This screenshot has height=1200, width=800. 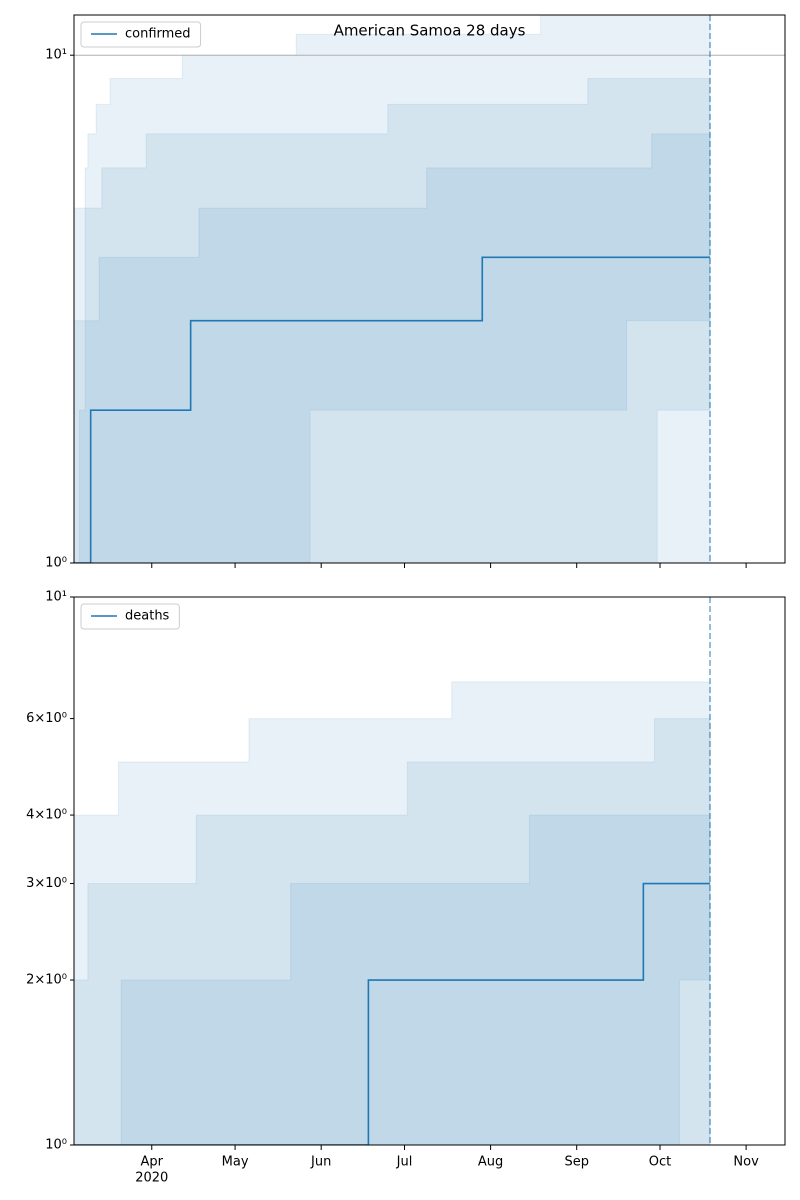 What do you see at coordinates (46, 718) in the screenshot?
I see `y-tick-label: 6×10⁰` at bounding box center [46, 718].